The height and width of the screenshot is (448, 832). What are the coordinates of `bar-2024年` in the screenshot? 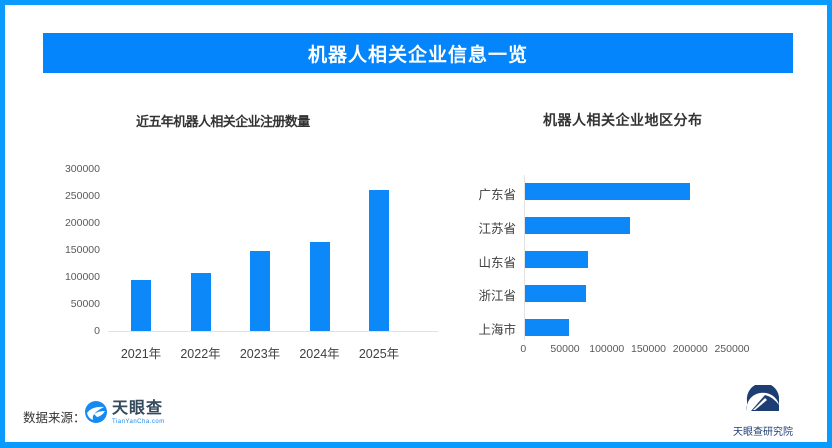 It's located at (319, 286).